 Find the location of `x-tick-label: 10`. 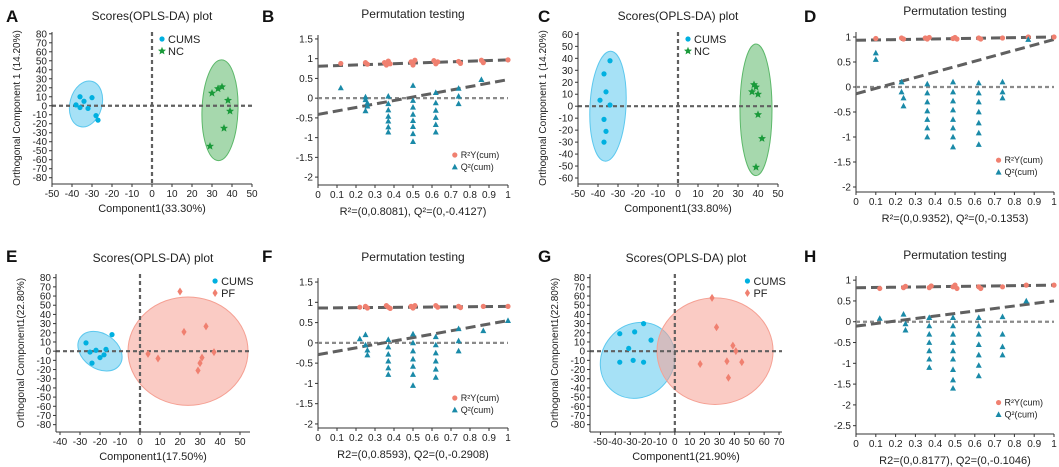

x-tick-label: 10 is located at coordinates (160, 442).